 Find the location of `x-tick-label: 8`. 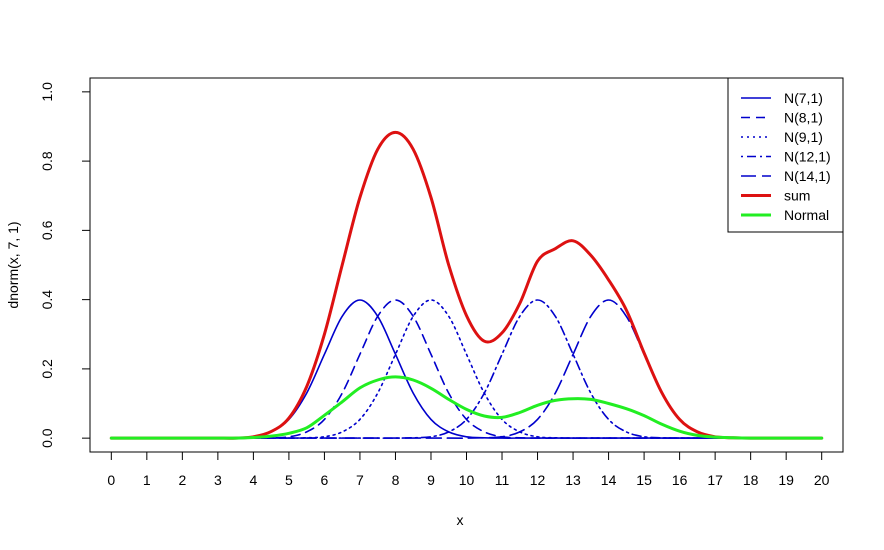

x-tick-label: 8 is located at coordinates (396, 480).